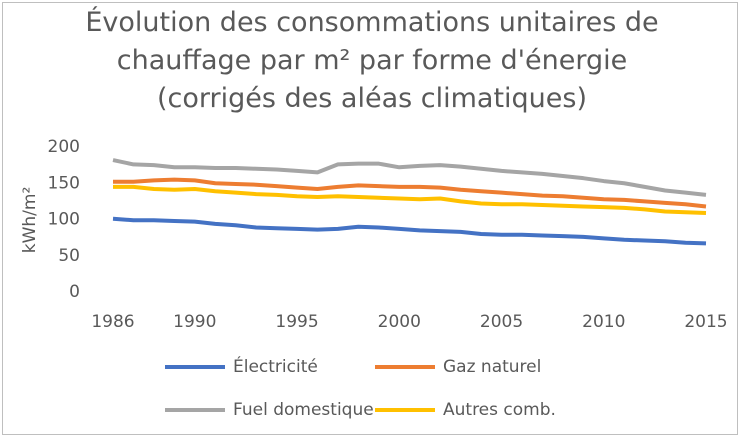 The image size is (744, 441). Describe the element at coordinates (492, 367) in the screenshot. I see `legend-label: Gaz naturel` at that location.